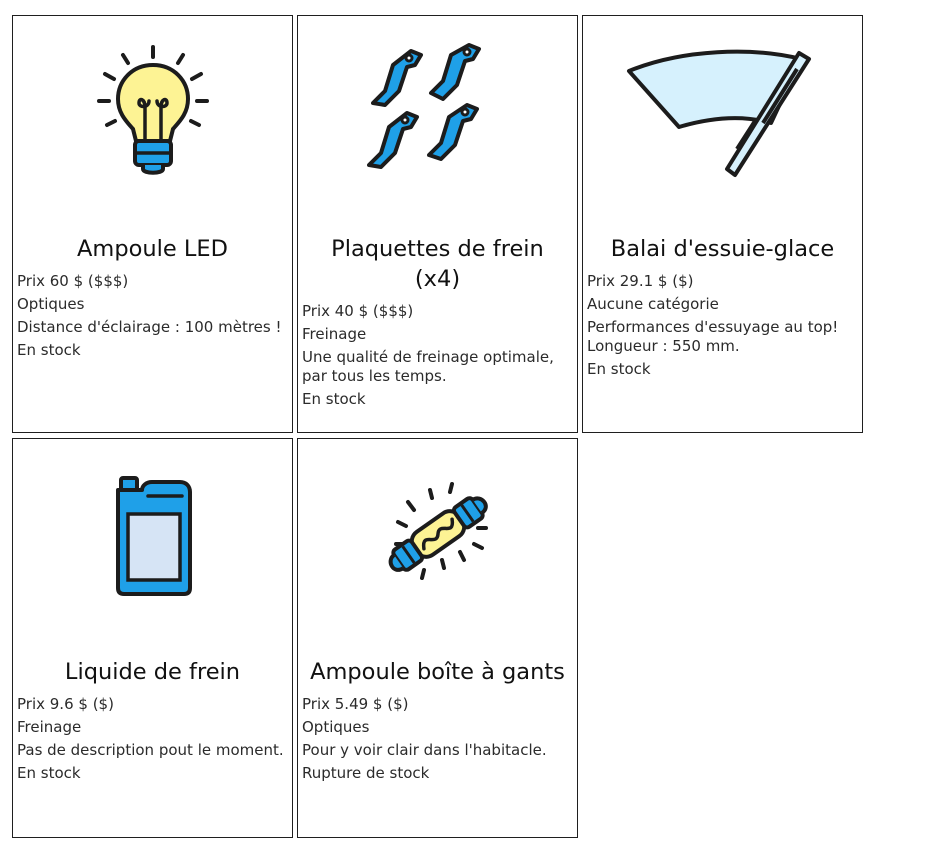 This screenshot has width=931, height=850. Describe the element at coordinates (355, 704) in the screenshot. I see `product-price: Prix 5.49 $ ($)` at that location.